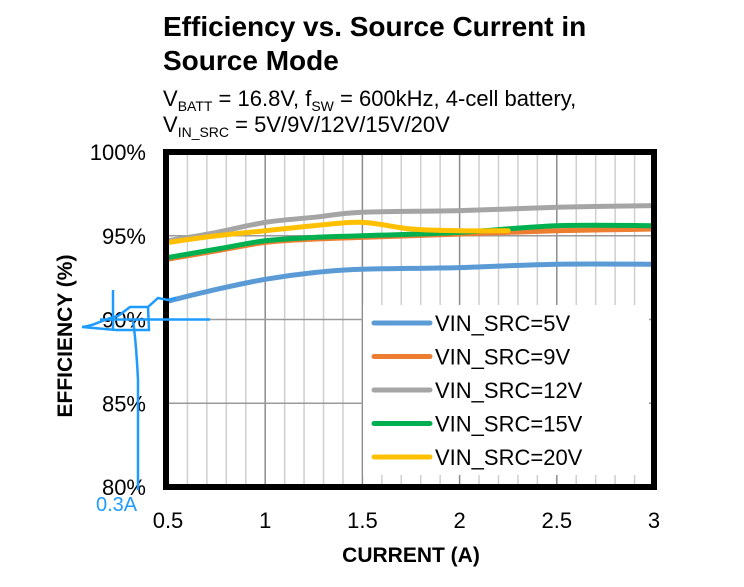 This screenshot has width=744, height=587. What do you see at coordinates (509, 457) in the screenshot?
I see `legend-label: VIN_SRC=20V` at bounding box center [509, 457].